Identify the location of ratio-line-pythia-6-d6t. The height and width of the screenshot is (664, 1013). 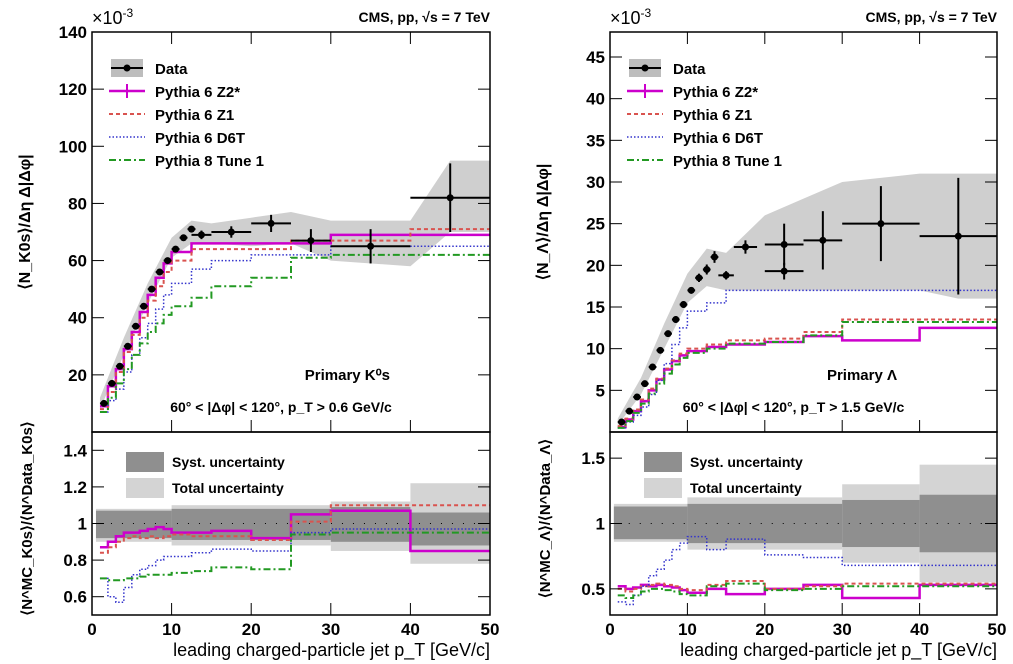
(807, 570).